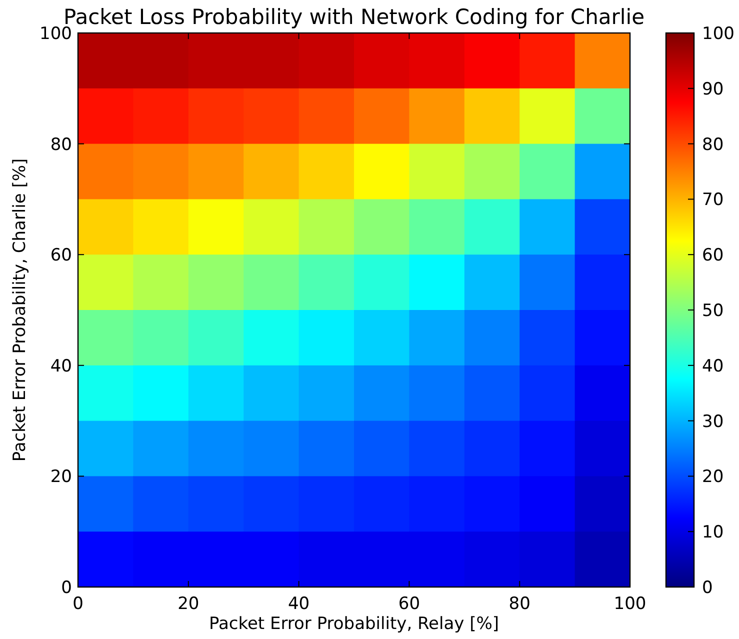 This screenshot has height=639, width=739. What do you see at coordinates (713, 311) in the screenshot?
I see `color-bar-label: 50` at bounding box center [713, 311].